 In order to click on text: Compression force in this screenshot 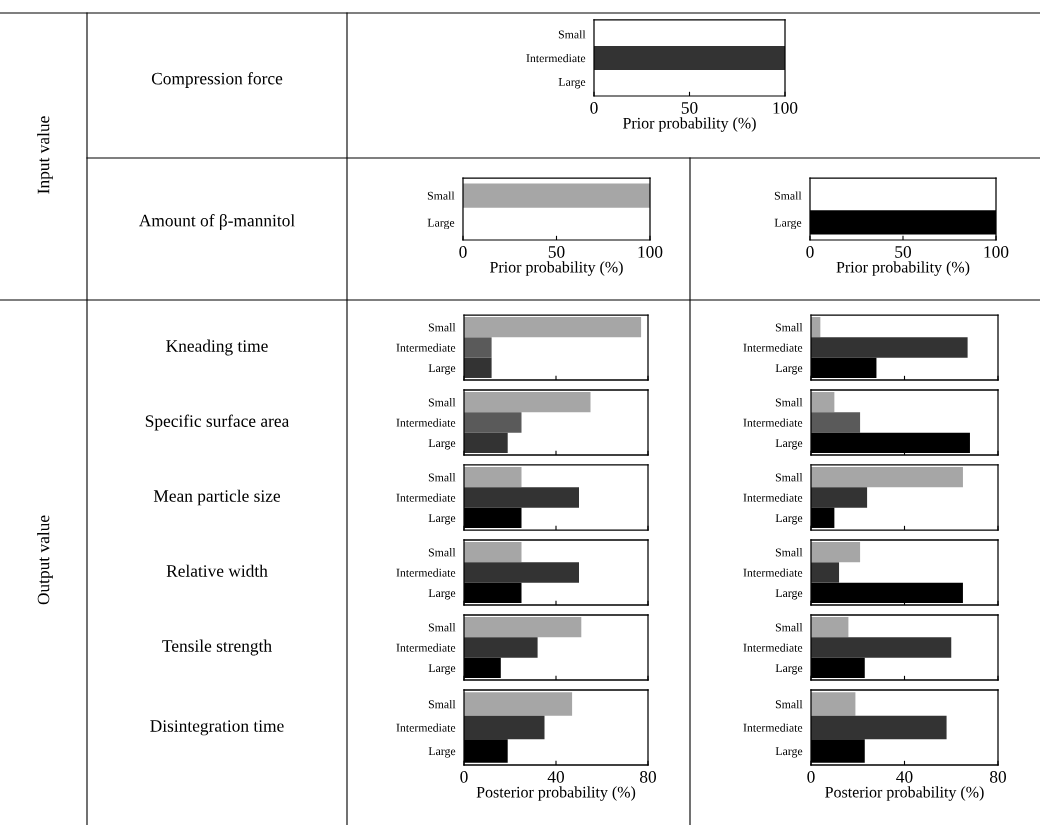, I will do `click(217, 80)`.